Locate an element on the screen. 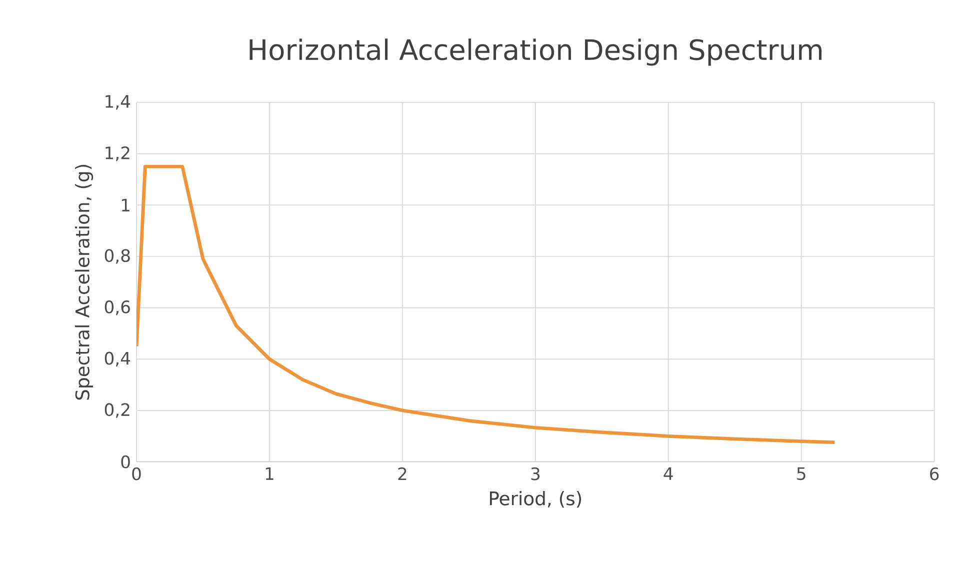 The height and width of the screenshot is (577, 960). chart-title: Horizontal Acceleration Design Spectrum is located at coordinates (536, 52).